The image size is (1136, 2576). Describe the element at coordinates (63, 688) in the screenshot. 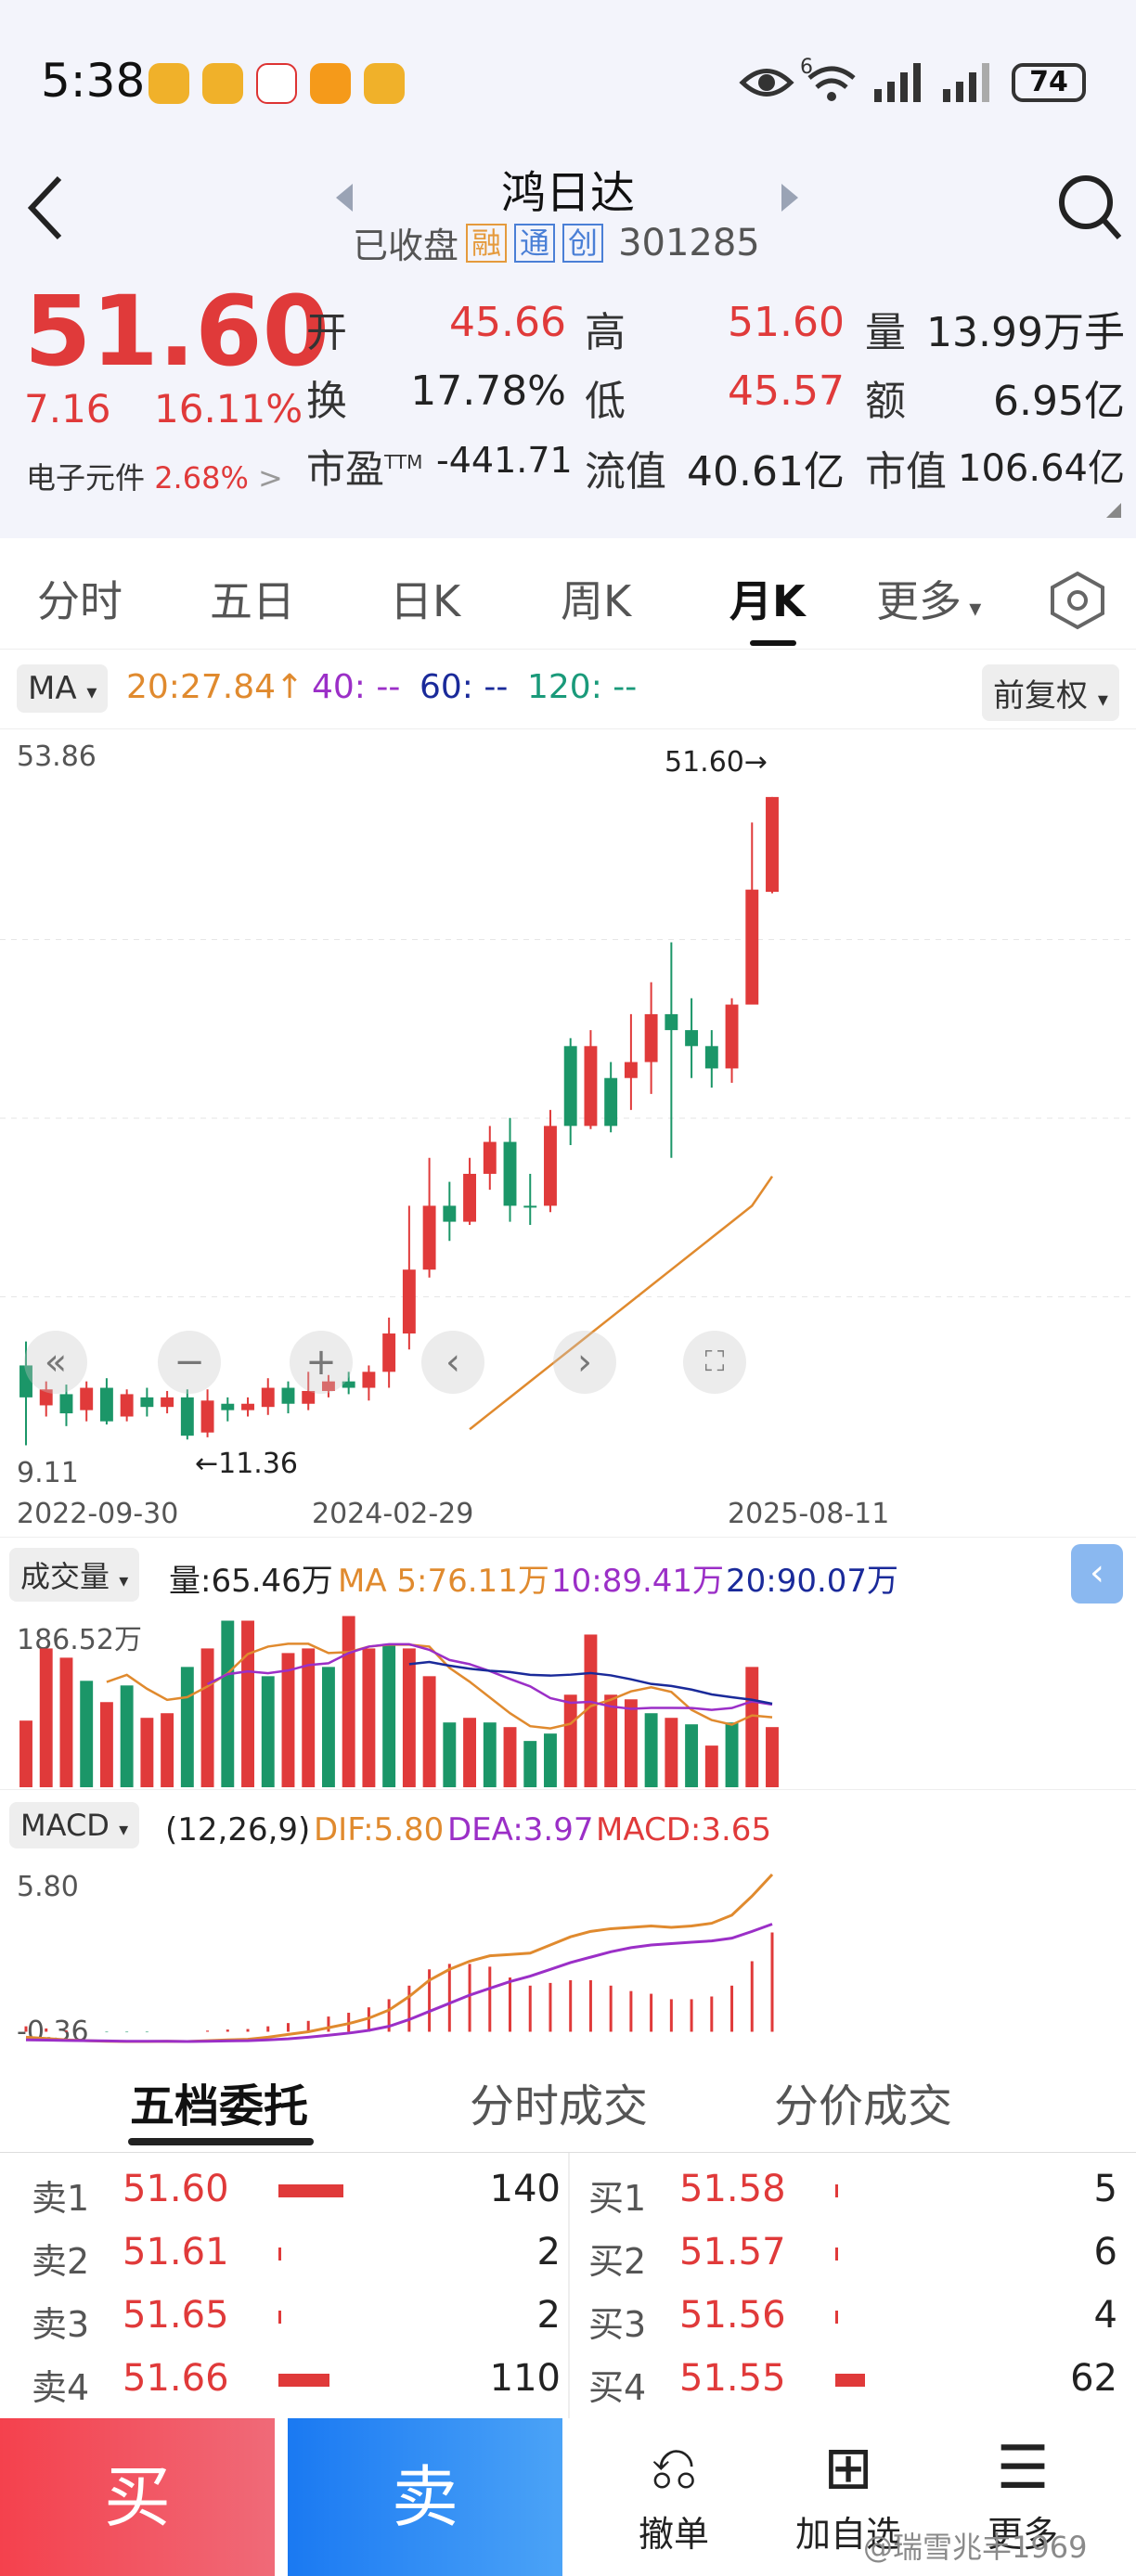

I see `ma-selector: MA ▾` at that location.